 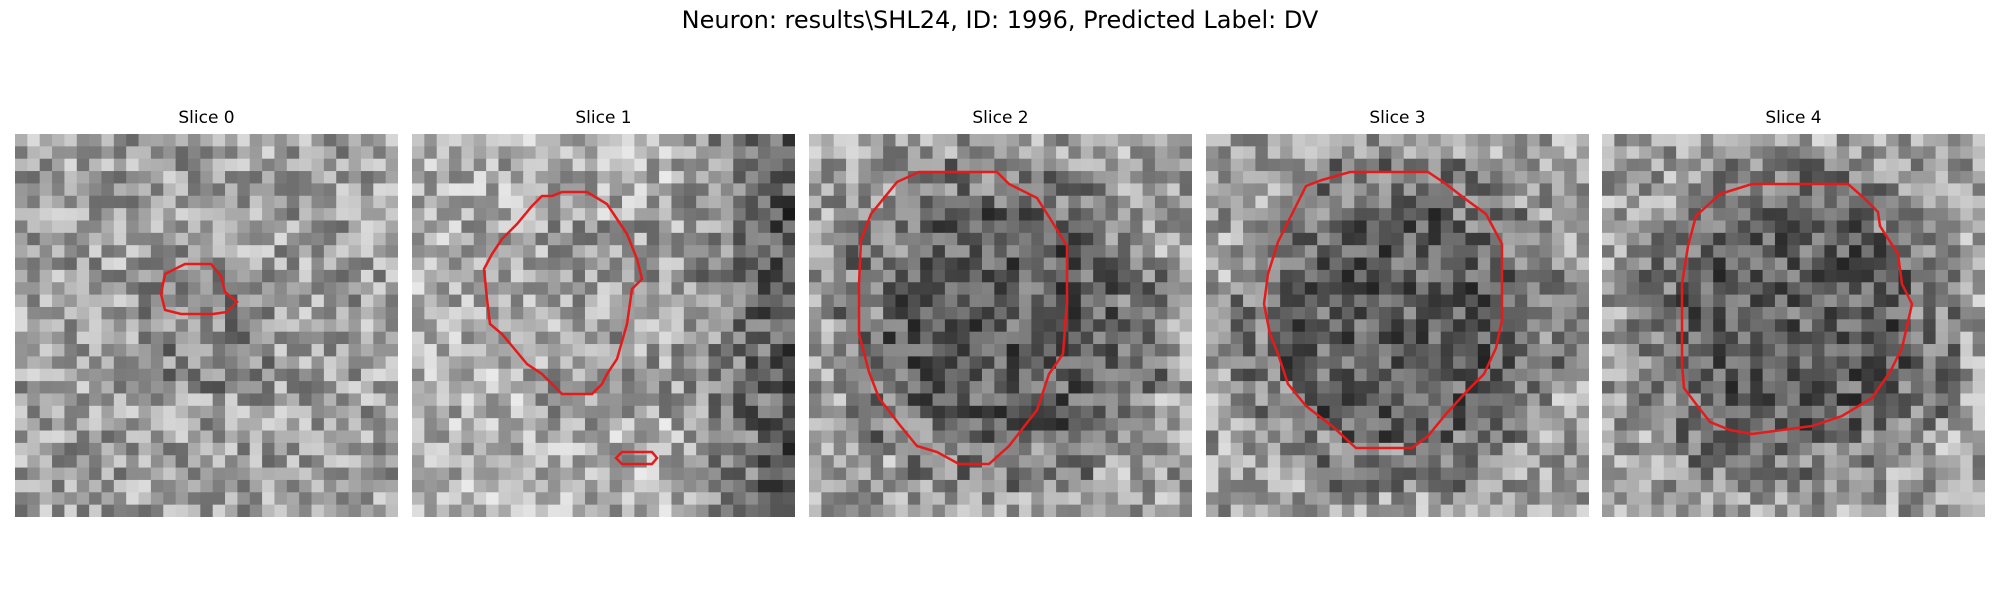 I want to click on slice-title: Slice 4, so click(x=1793, y=118).